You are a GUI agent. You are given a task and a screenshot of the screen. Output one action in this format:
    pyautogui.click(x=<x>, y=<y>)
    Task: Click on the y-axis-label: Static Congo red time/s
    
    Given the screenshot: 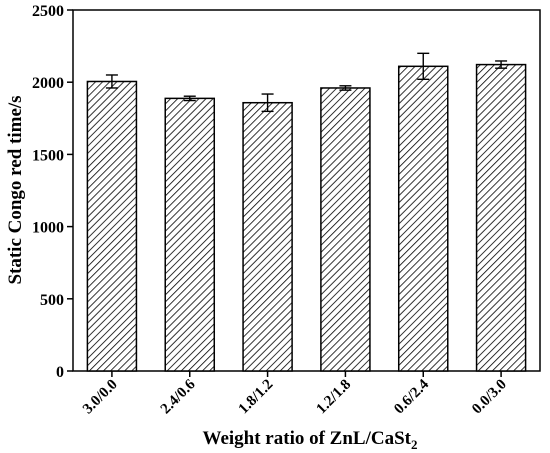 What is the action you would take?
    pyautogui.click(x=15, y=189)
    